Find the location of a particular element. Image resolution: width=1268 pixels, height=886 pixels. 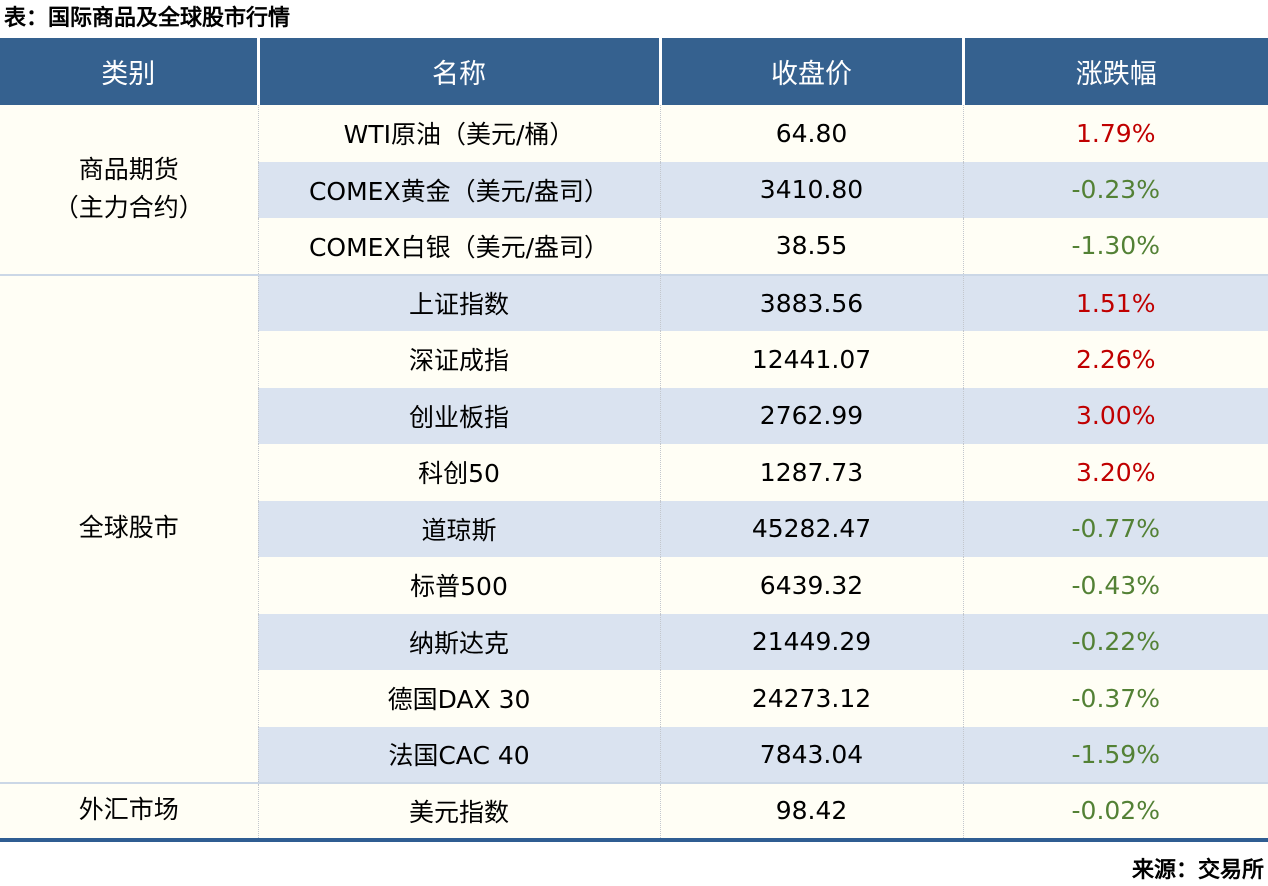

name-cell: 道琼斯 is located at coordinates (458, 528).